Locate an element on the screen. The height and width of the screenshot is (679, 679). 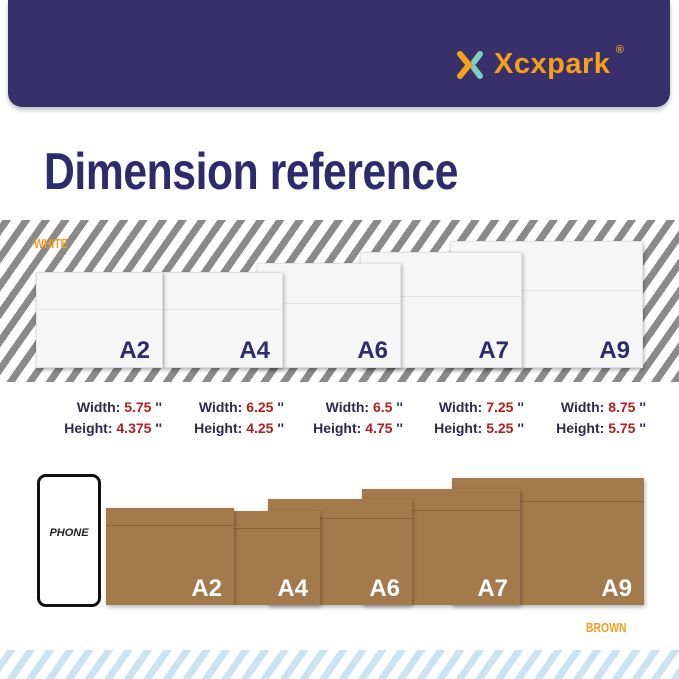
phone-reference: PHONE is located at coordinates (69, 540).